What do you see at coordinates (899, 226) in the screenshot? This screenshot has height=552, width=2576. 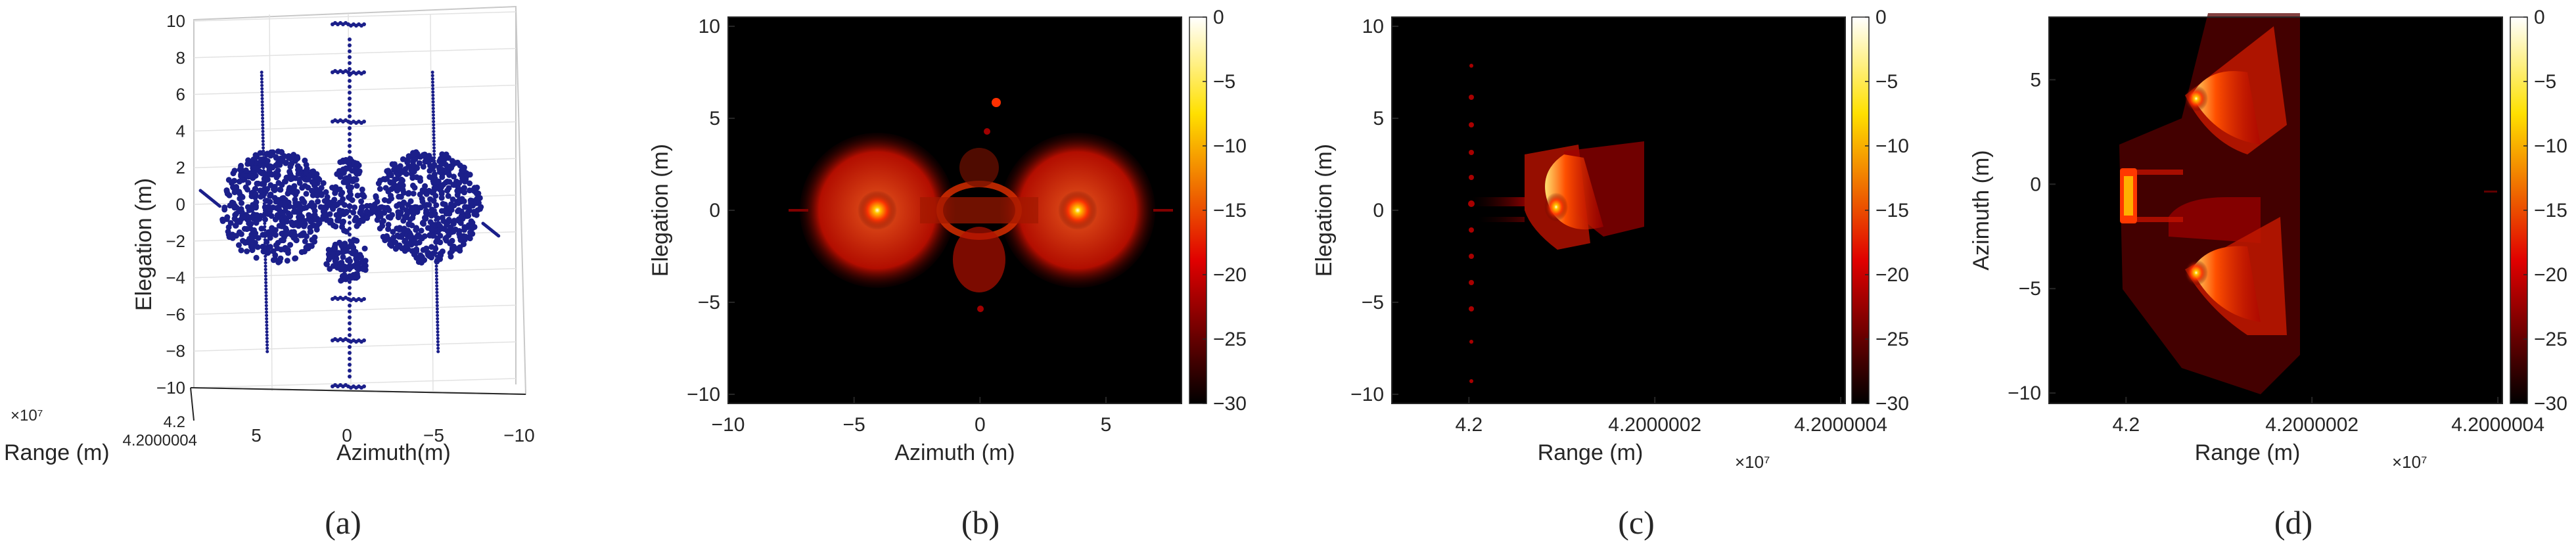 I see `panel-b-ticks: 10 5 0 −5 −10 −10 −5 0 5` at bounding box center [899, 226].